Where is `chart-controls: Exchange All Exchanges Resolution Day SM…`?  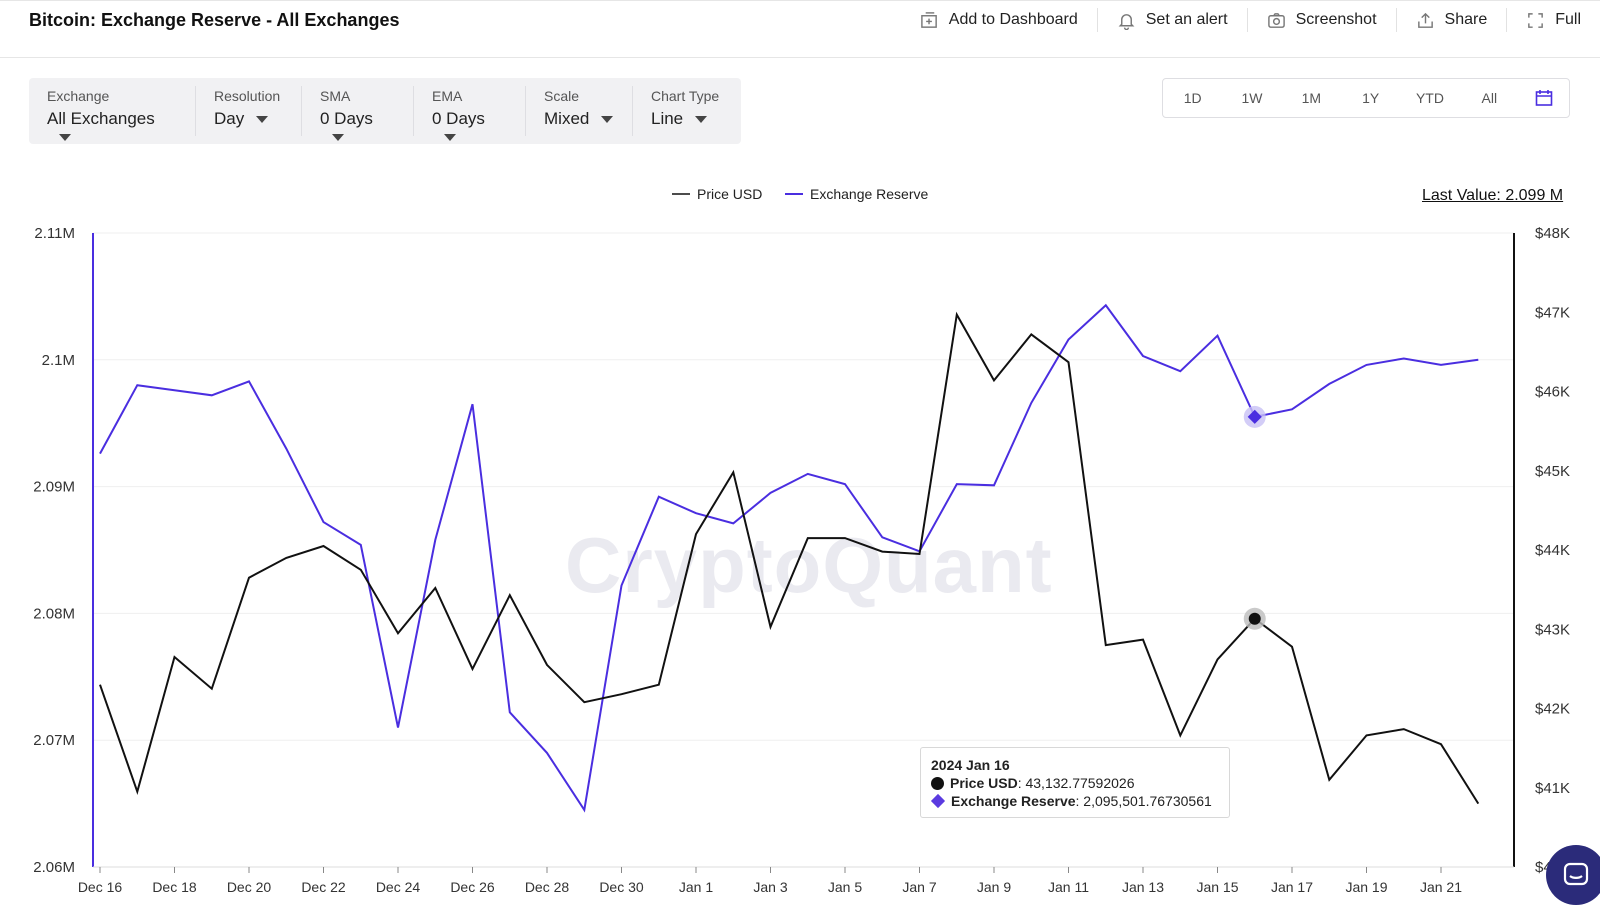
chart-controls: Exchange All Exchanges Resolution Day SM… is located at coordinates (385, 111).